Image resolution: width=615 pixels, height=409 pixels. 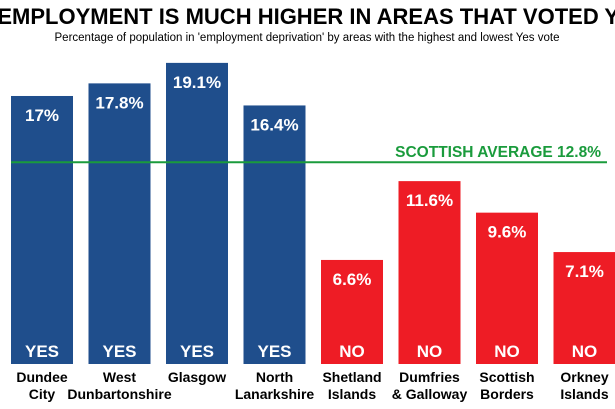 I want to click on value-label-1: 17.8%, so click(x=119, y=102).